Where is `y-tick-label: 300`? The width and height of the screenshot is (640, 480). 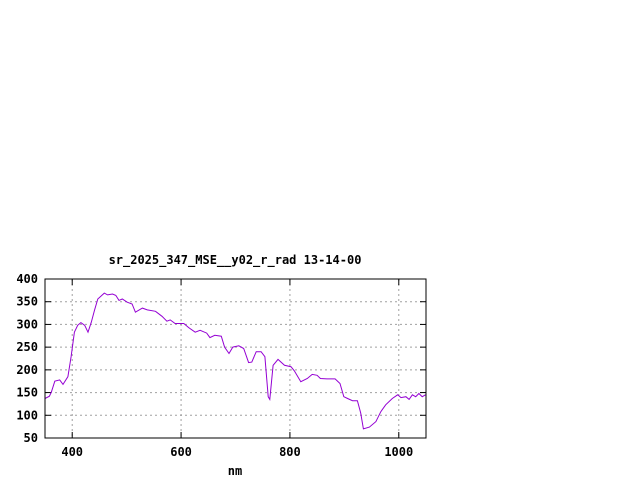 y-tick-label: 300 is located at coordinates (27, 324).